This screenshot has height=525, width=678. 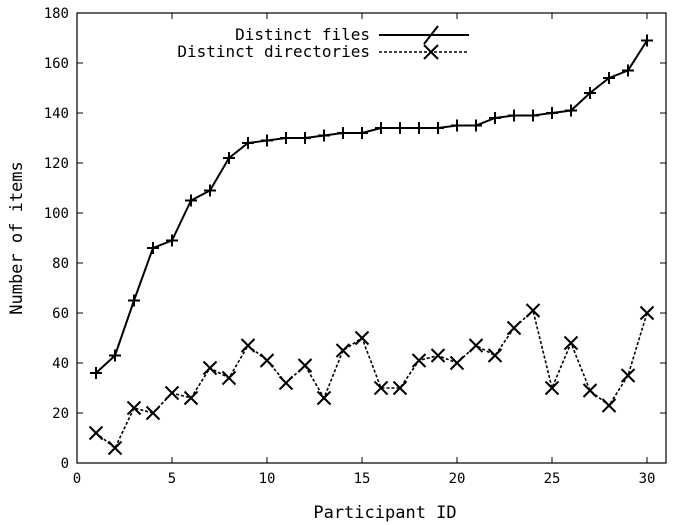 What do you see at coordinates (457, 479) in the screenshot?
I see `x-tick-label: 20` at bounding box center [457, 479].